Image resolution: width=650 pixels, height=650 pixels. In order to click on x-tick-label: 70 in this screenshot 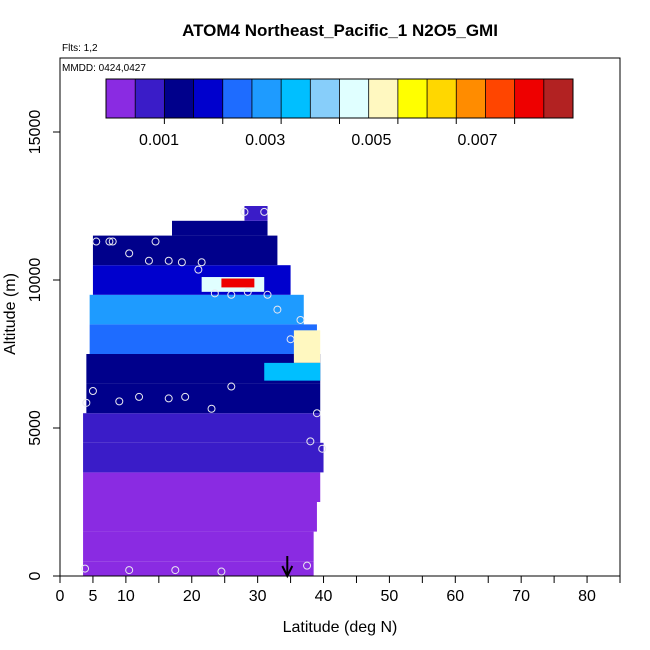, I will do `click(521, 596)`.